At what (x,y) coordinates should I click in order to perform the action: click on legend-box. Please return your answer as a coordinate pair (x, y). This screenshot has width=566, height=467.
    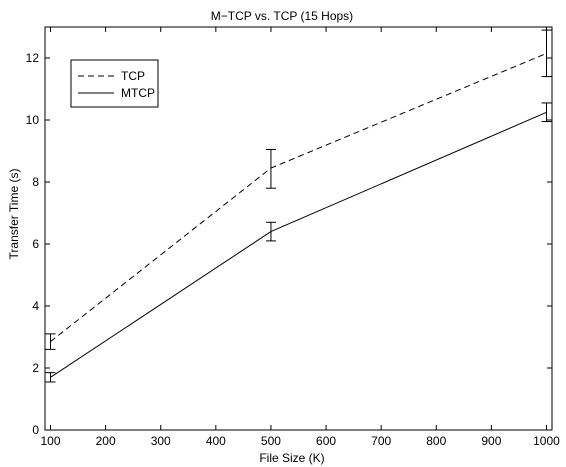
    Looking at the image, I should click on (114, 83).